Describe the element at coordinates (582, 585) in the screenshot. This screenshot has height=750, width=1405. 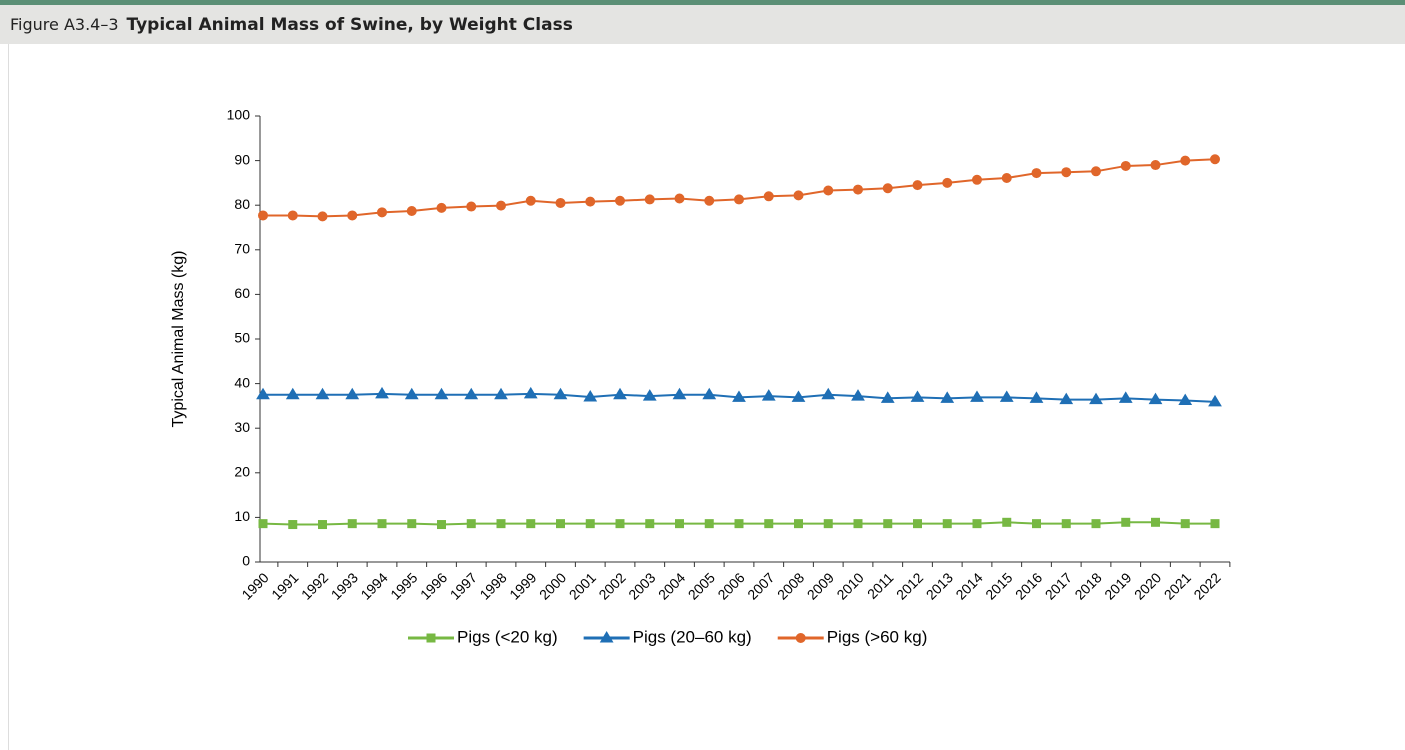
I see `x-tick-label: 2001` at that location.